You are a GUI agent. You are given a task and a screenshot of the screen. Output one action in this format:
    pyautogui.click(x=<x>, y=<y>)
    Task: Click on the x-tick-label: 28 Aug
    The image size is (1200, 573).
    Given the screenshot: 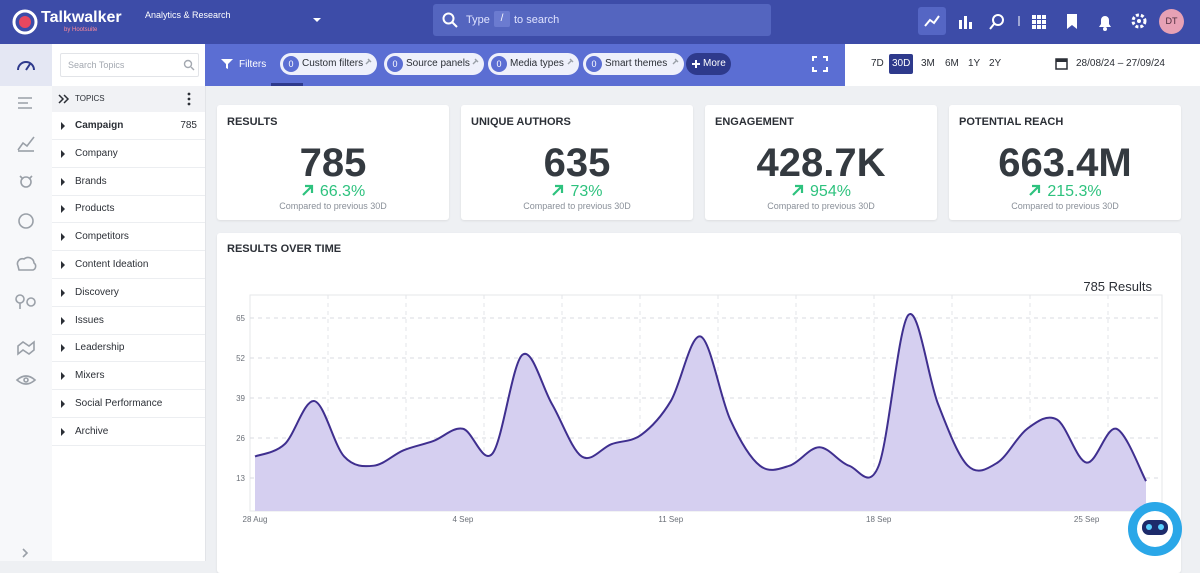 What is the action you would take?
    pyautogui.click(x=255, y=519)
    